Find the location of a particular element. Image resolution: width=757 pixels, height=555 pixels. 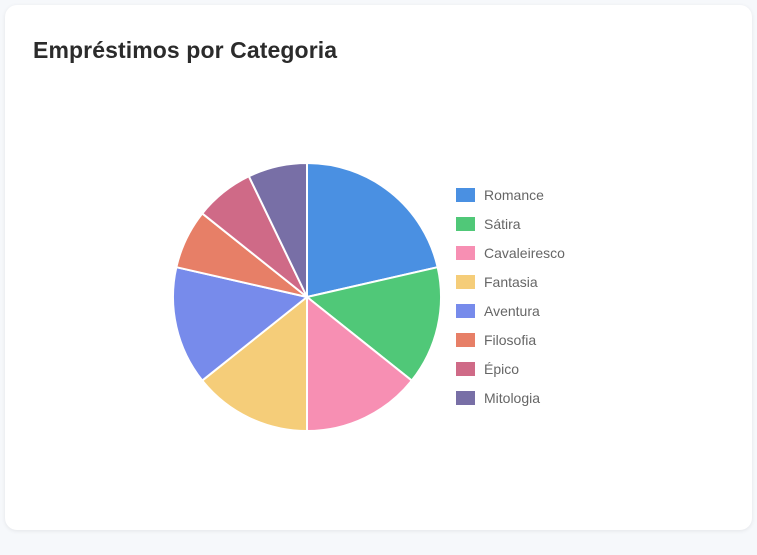

legend-label: Épico is located at coordinates (501, 369).